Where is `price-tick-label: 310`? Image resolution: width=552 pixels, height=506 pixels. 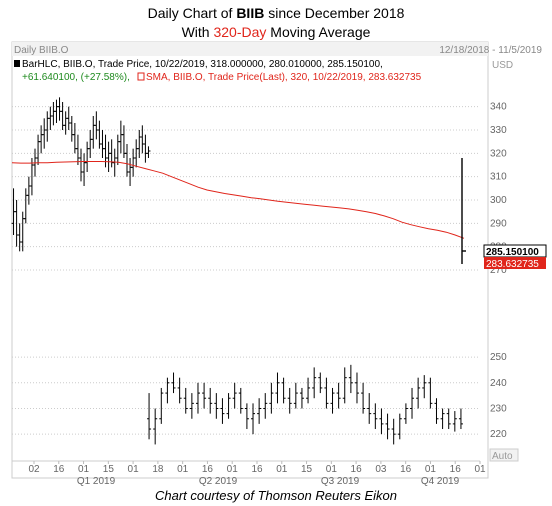
price-tick-label: 310 is located at coordinates (498, 177).